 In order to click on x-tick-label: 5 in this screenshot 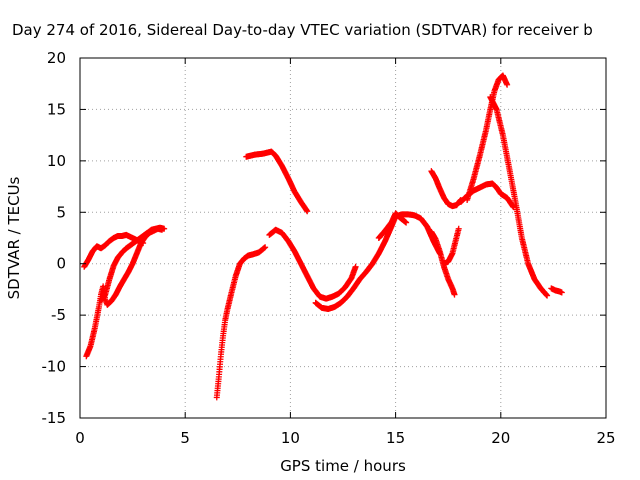, I will do `click(185, 438)`.